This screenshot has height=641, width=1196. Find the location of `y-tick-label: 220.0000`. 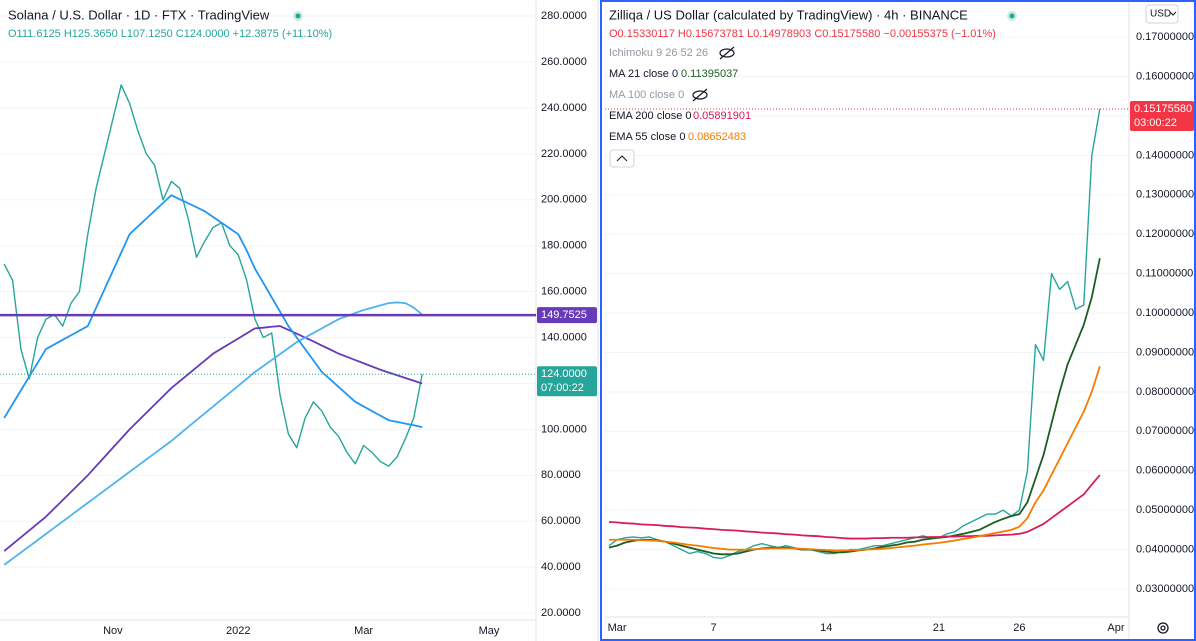

y-tick-label: 220.0000 is located at coordinates (564, 154).